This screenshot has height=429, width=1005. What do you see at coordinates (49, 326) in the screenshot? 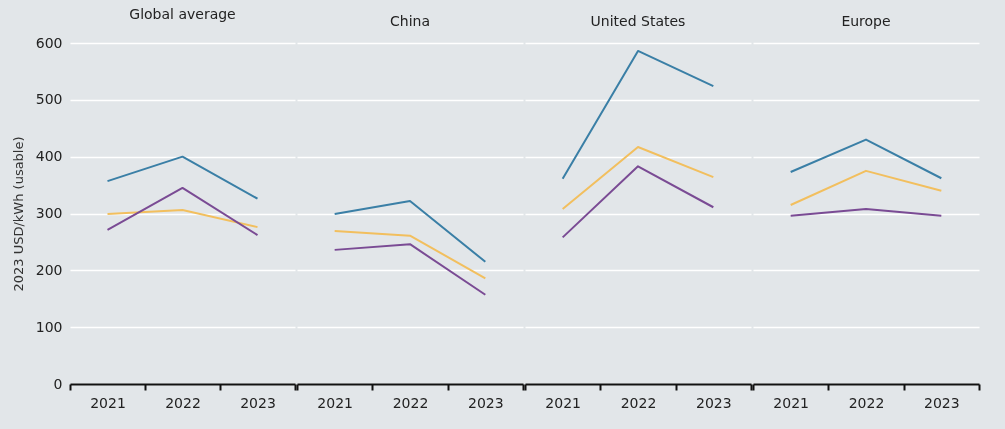
I see `y-tick-label: 100` at bounding box center [49, 326].